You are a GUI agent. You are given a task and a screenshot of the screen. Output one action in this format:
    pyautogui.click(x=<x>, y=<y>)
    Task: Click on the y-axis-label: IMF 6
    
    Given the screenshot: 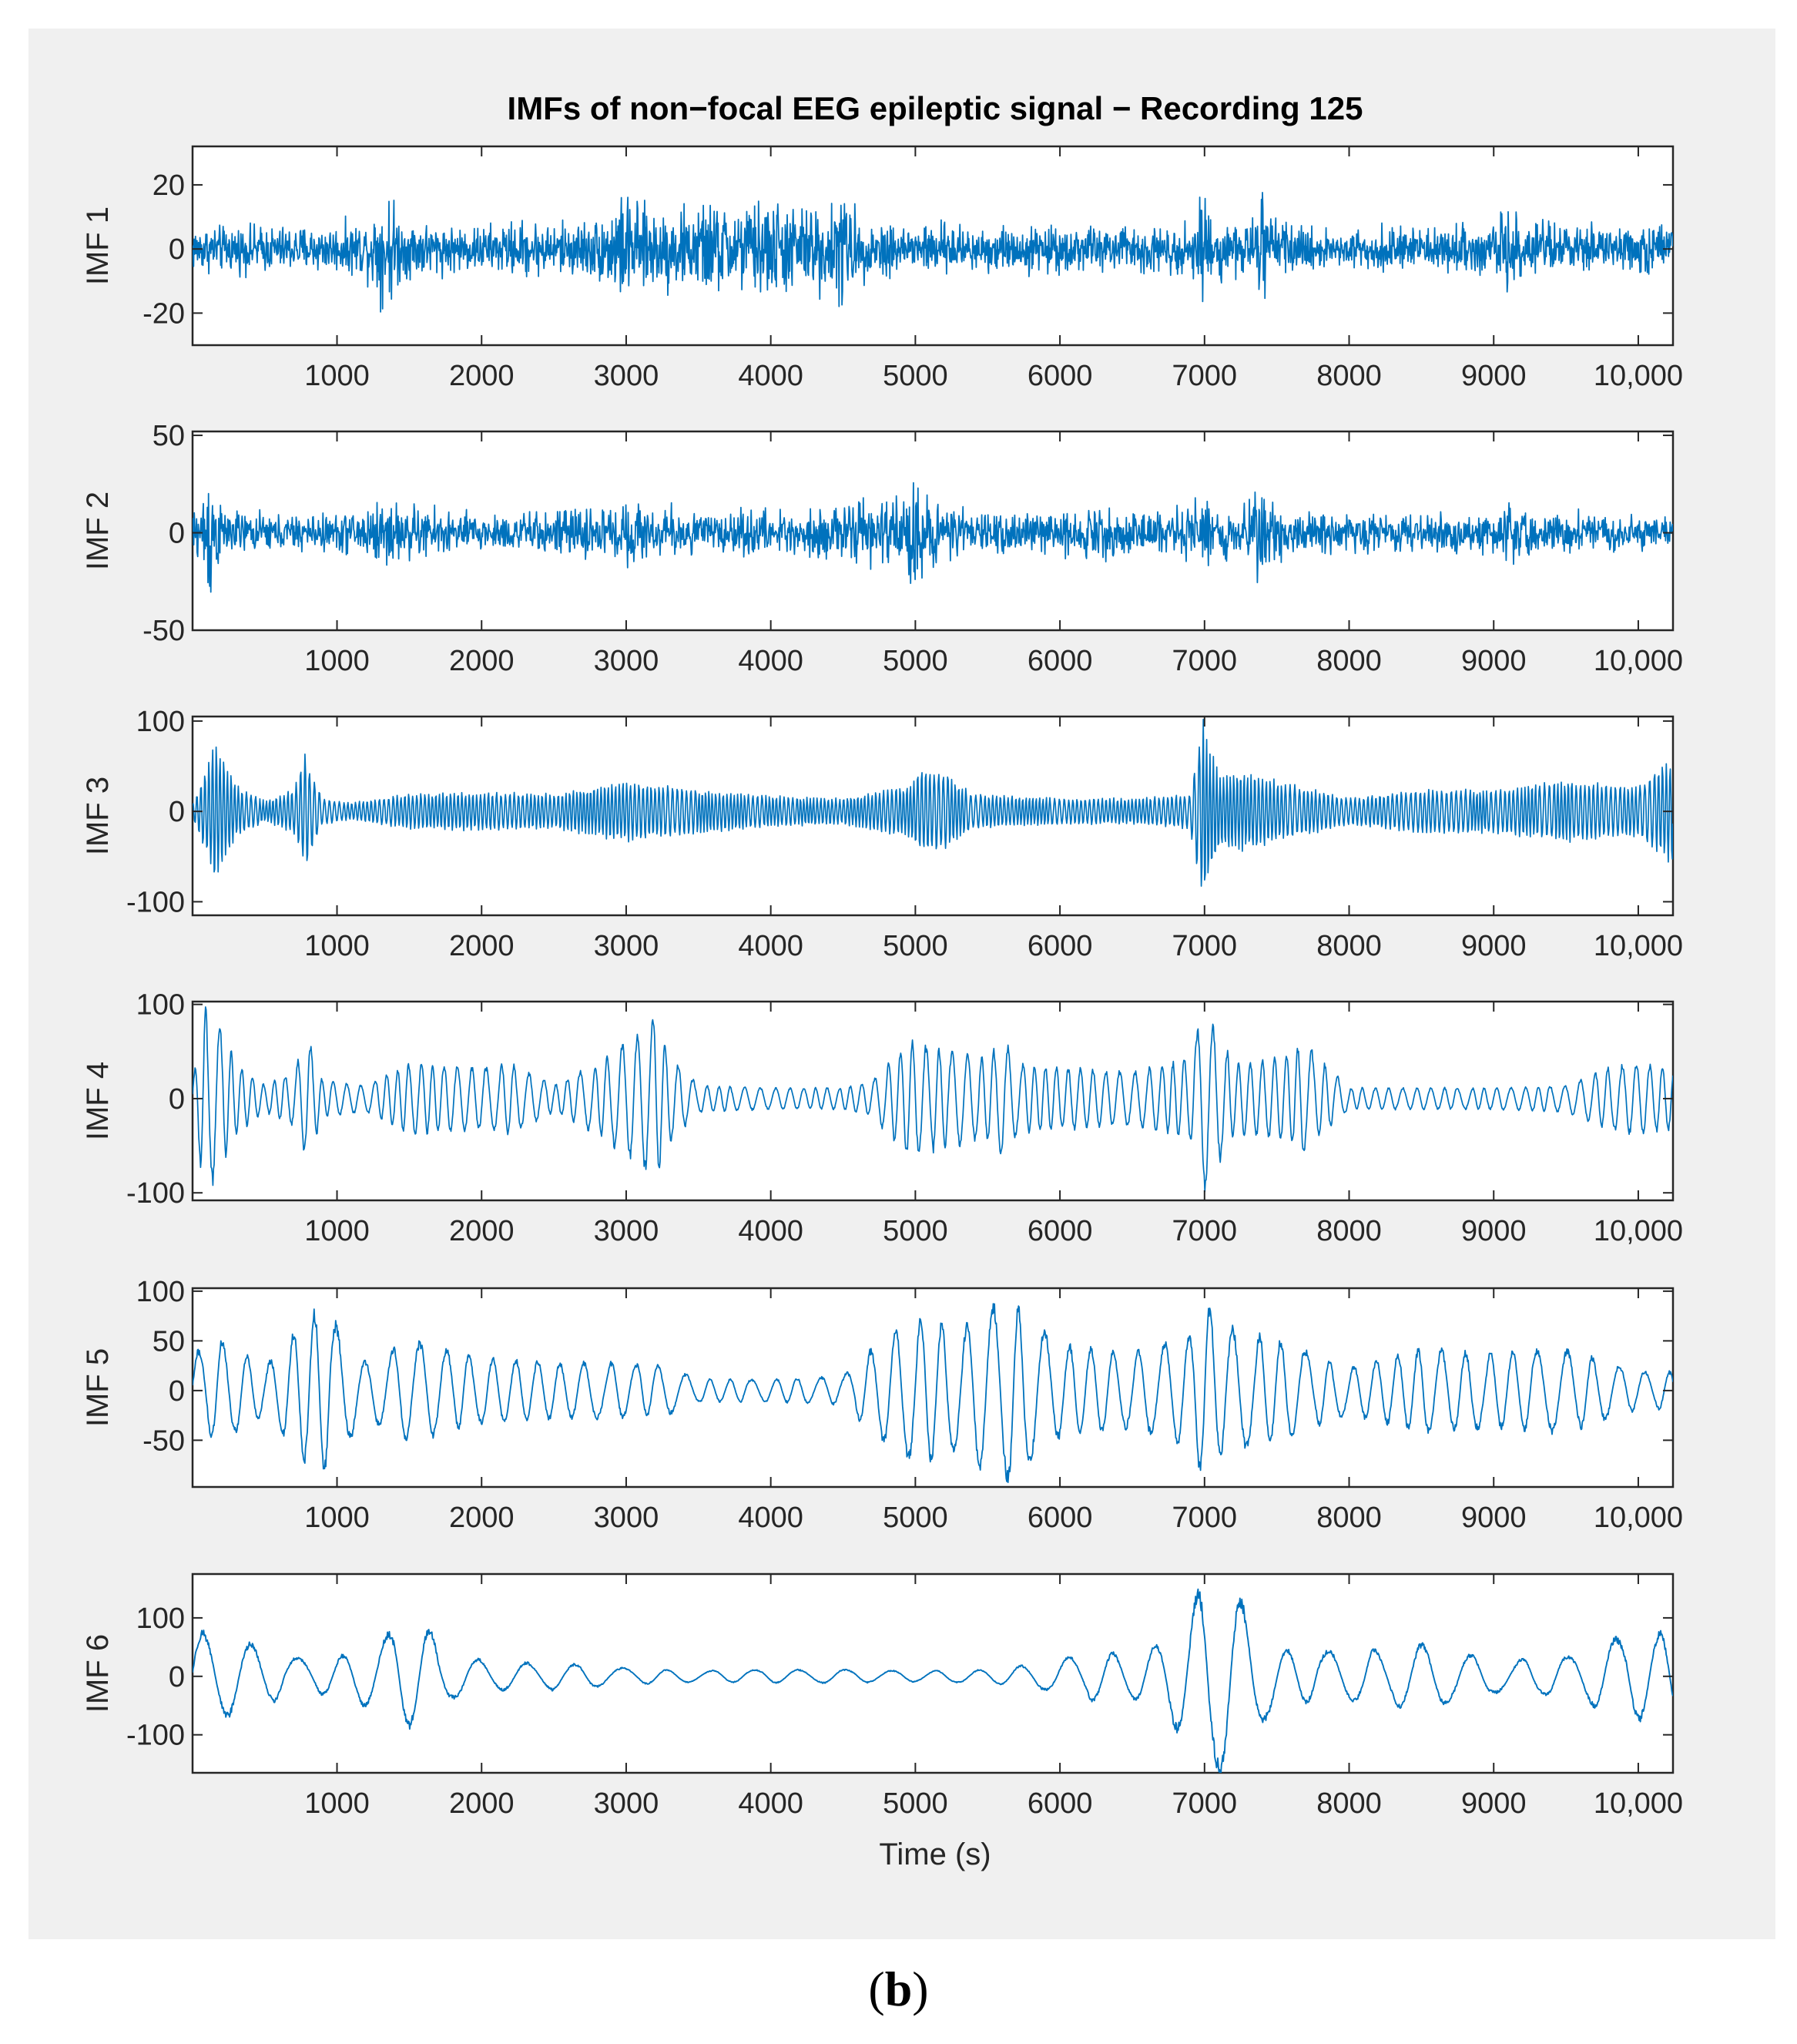 What is the action you would take?
    pyautogui.click(x=98, y=1673)
    